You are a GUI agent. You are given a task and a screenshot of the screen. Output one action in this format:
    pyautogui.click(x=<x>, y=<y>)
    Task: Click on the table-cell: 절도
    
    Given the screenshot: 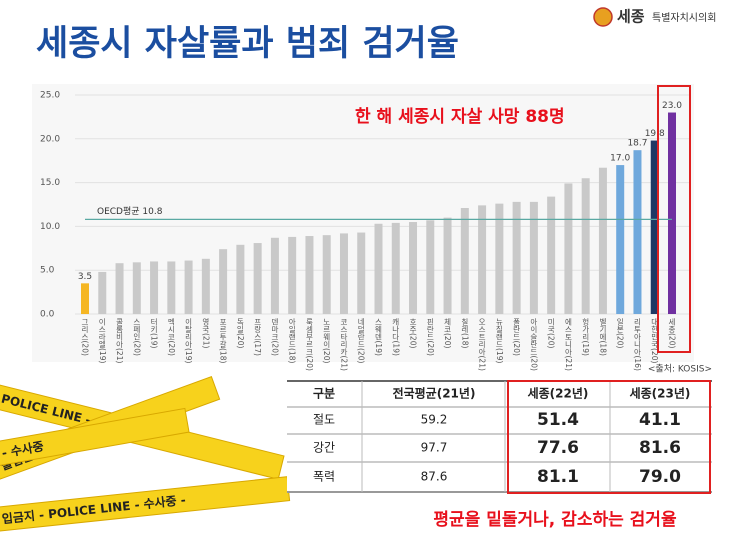 What is the action you would take?
    pyautogui.click(x=324, y=420)
    